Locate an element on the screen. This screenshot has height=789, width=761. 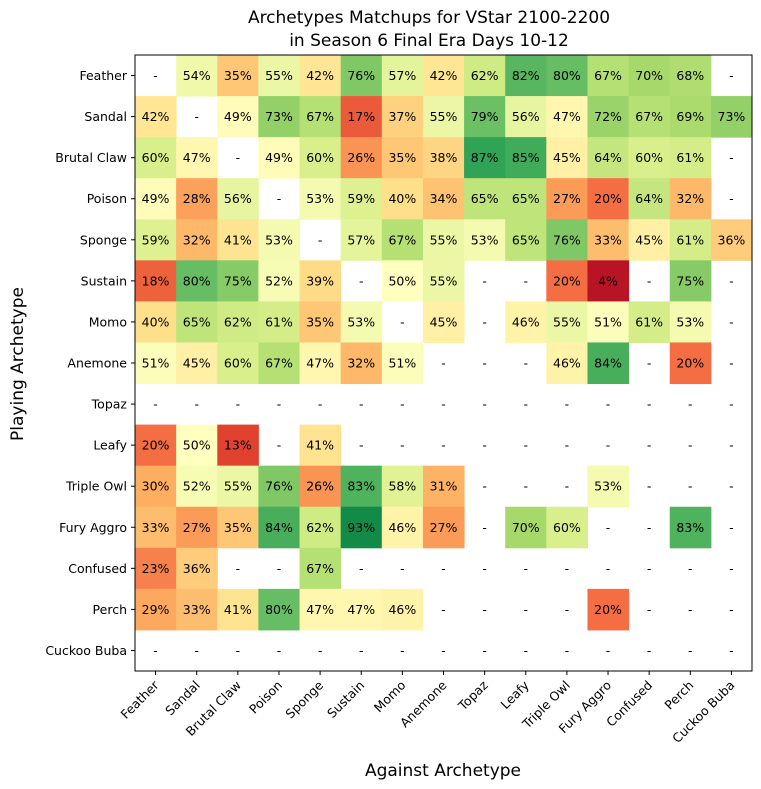
y-tick-label: Anemone is located at coordinates (97, 363).